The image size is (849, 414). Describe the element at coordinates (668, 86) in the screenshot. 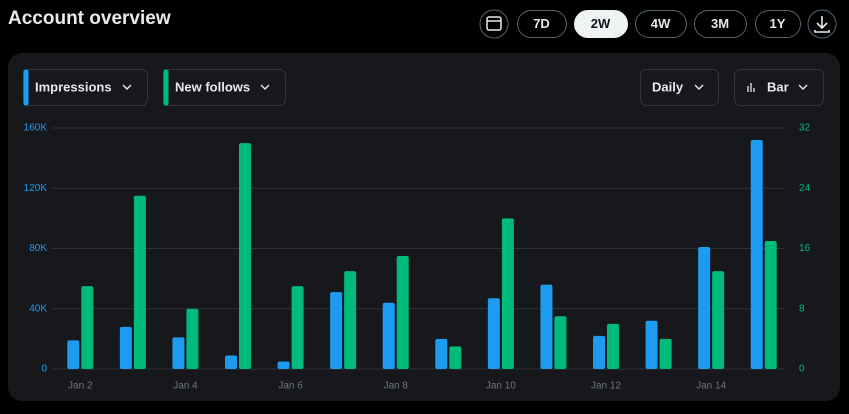

I see `interval-label: Daily` at that location.